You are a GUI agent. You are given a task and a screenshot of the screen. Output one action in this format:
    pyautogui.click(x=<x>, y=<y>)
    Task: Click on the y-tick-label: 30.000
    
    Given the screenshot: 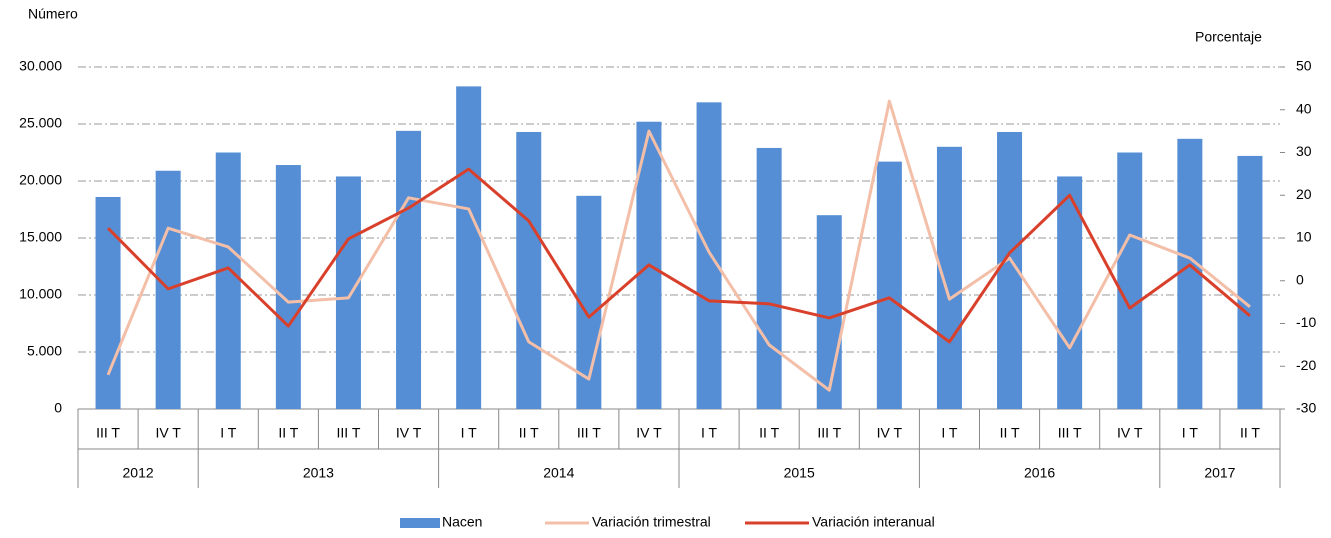 What is the action you would take?
    pyautogui.click(x=40, y=66)
    